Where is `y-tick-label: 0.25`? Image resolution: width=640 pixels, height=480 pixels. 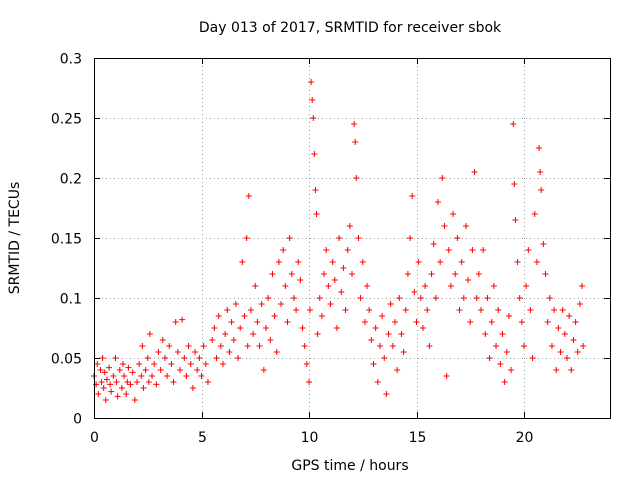
y-tick-label: 0.25 is located at coordinates (66, 120).